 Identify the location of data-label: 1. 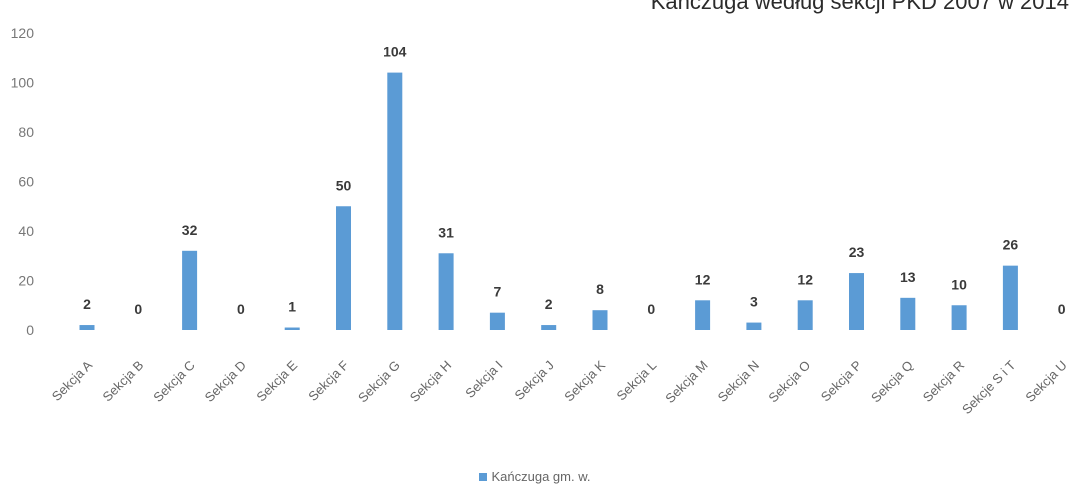
(292, 307).